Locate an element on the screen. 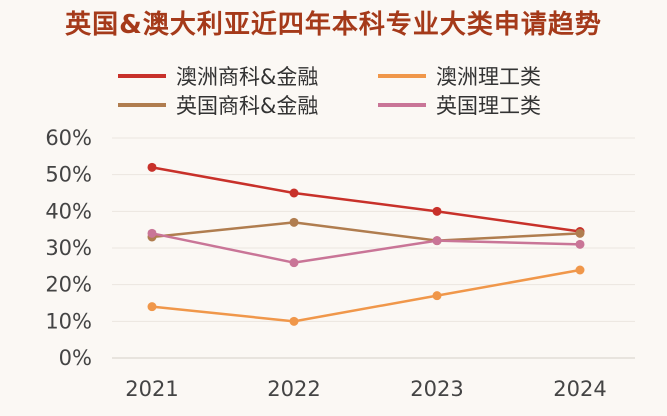 Image resolution: width=667 pixels, height=416 pixels. y-tick-label: 20% is located at coordinates (68, 285).